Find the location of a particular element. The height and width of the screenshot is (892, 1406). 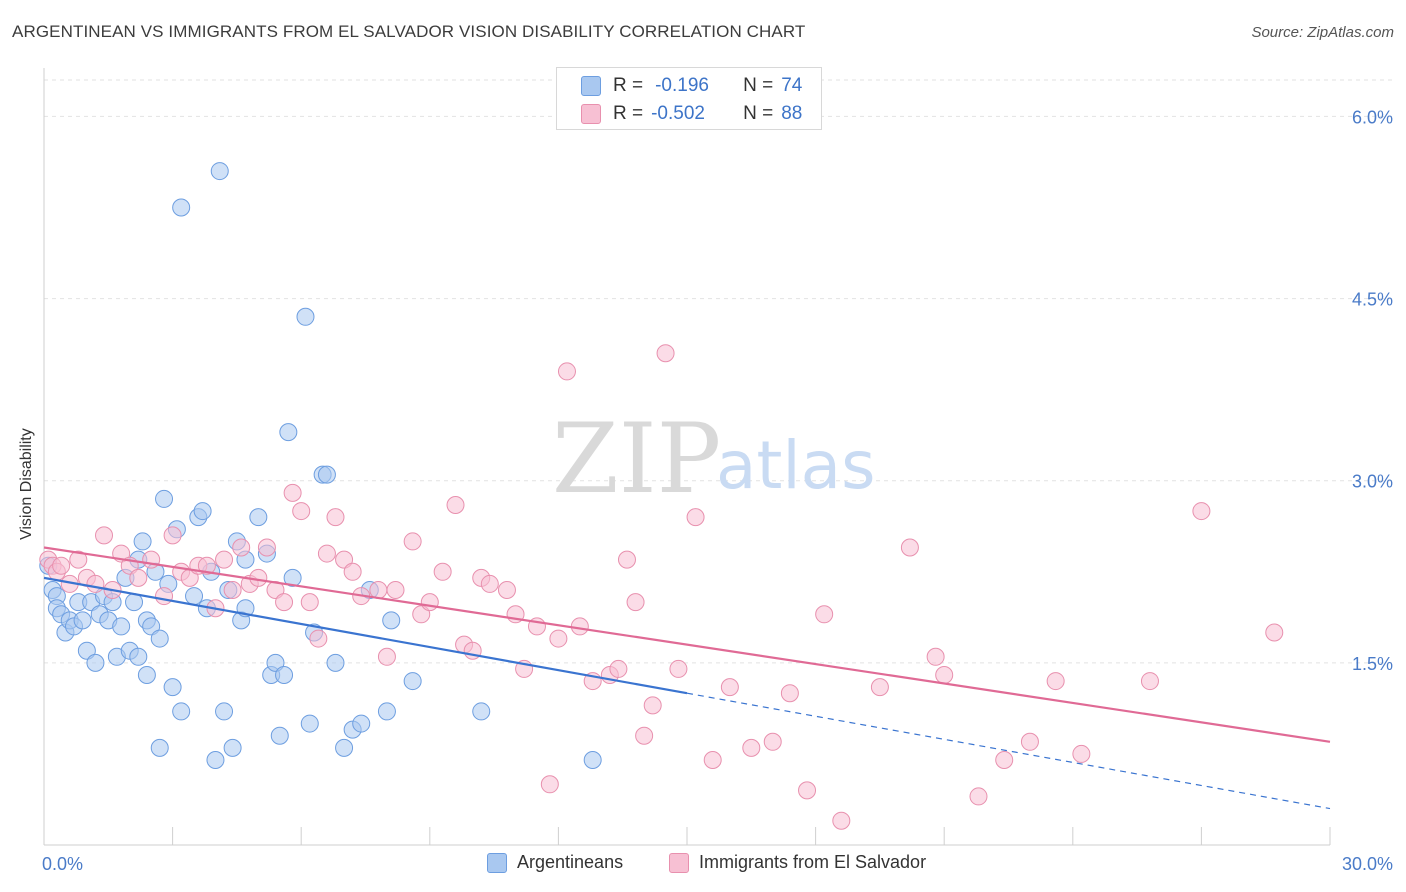

watermark-atlas: atlas is located at coordinates (796, 465).